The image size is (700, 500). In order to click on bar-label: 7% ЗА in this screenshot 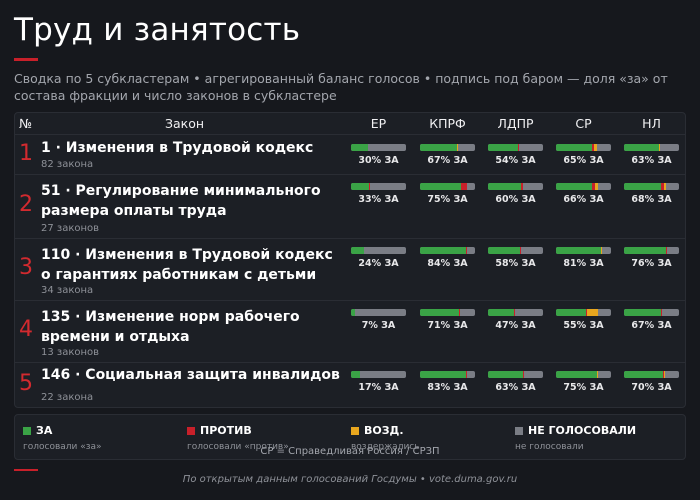, I will do `click(378, 325)`.